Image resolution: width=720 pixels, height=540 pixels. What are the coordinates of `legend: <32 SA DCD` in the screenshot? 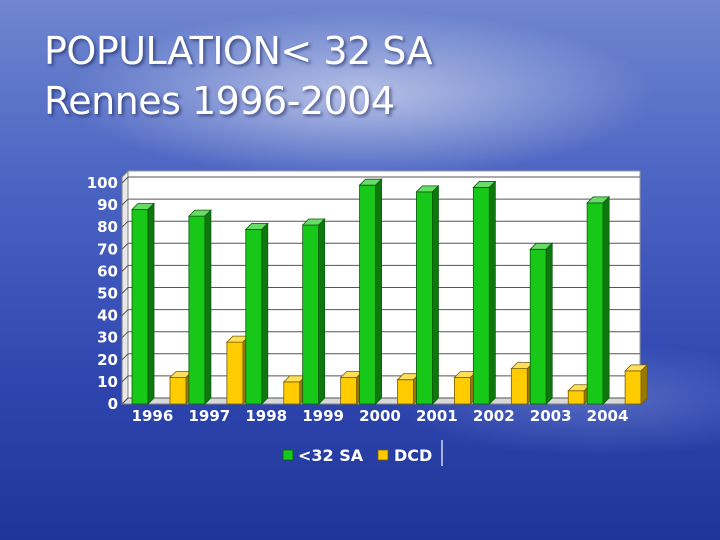 It's located at (362, 453).